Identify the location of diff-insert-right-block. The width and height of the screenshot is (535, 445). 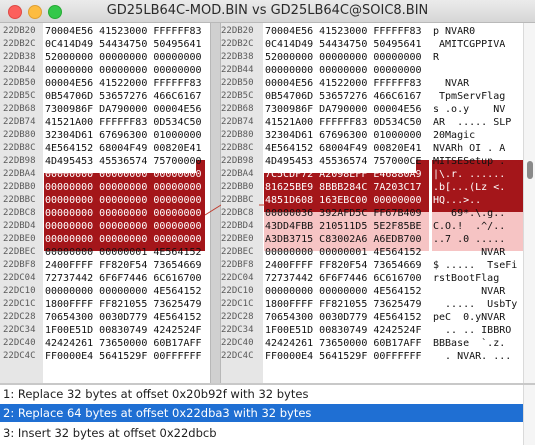
(346, 231).